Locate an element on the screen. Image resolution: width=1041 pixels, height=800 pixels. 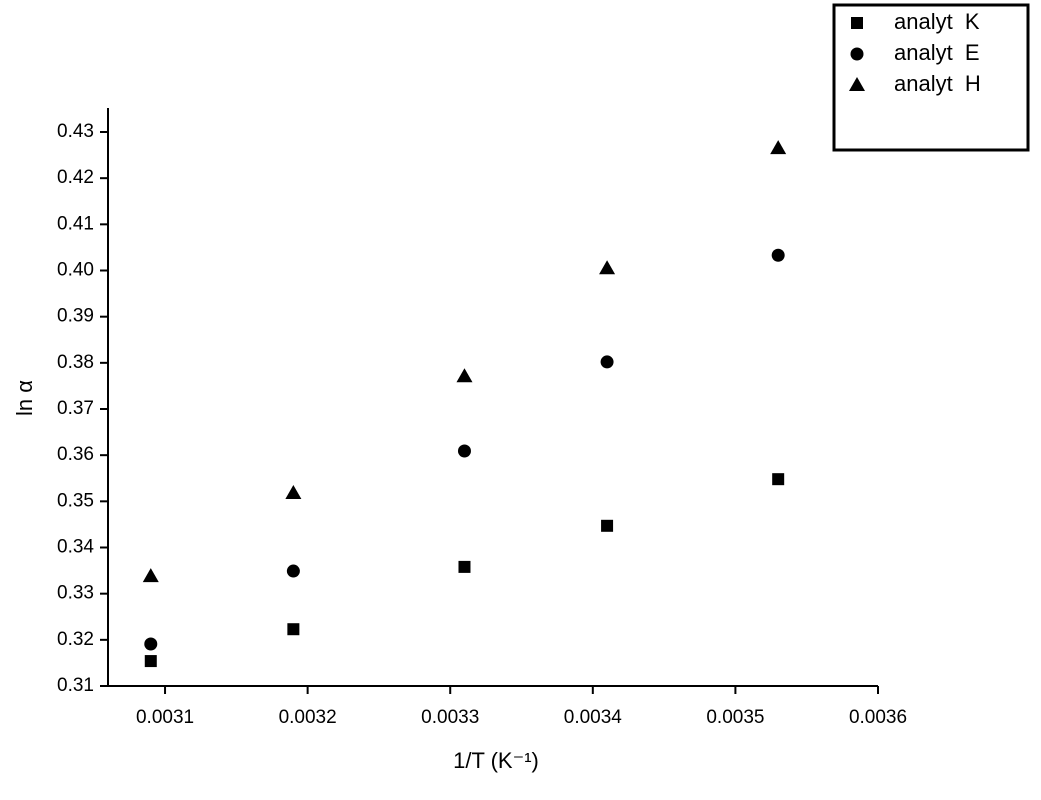
y-tick-label: 0.36 is located at coordinates (75, 454).